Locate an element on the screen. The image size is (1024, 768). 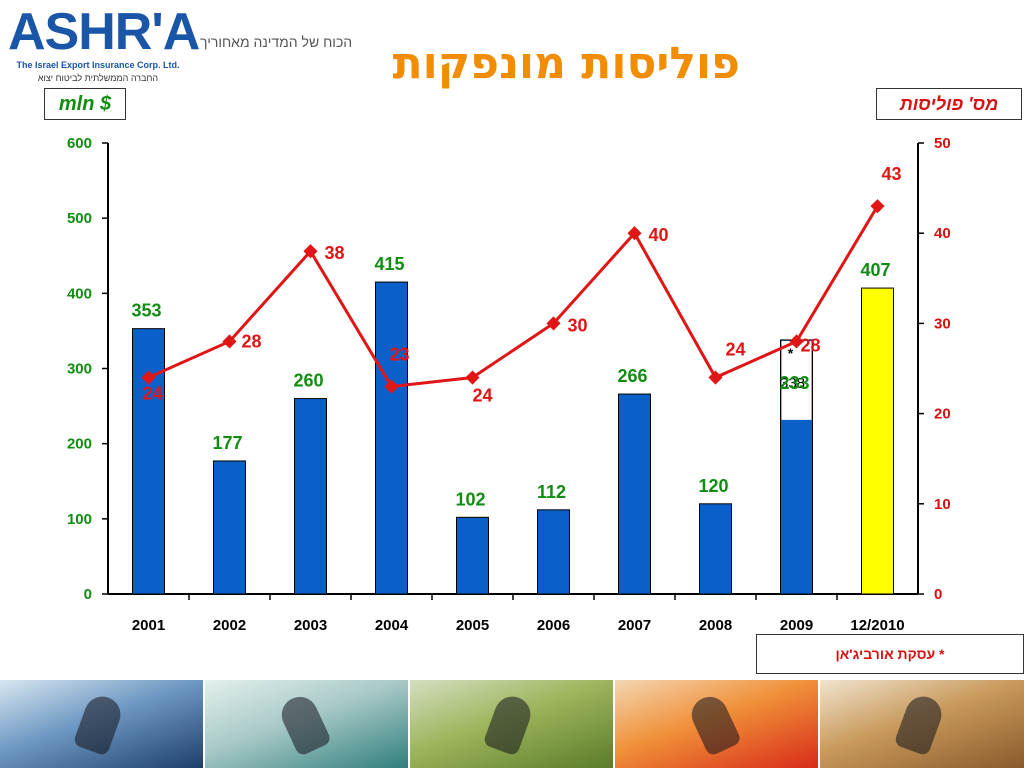
right-axis-tick-label: 0 is located at coordinates (938, 594).